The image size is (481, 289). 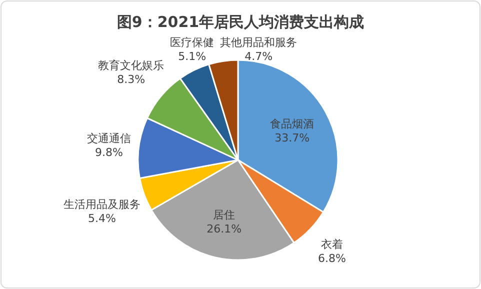 I want to click on chart-title: 图9：2021年居民人均消费支出构成, so click(x=240, y=22).